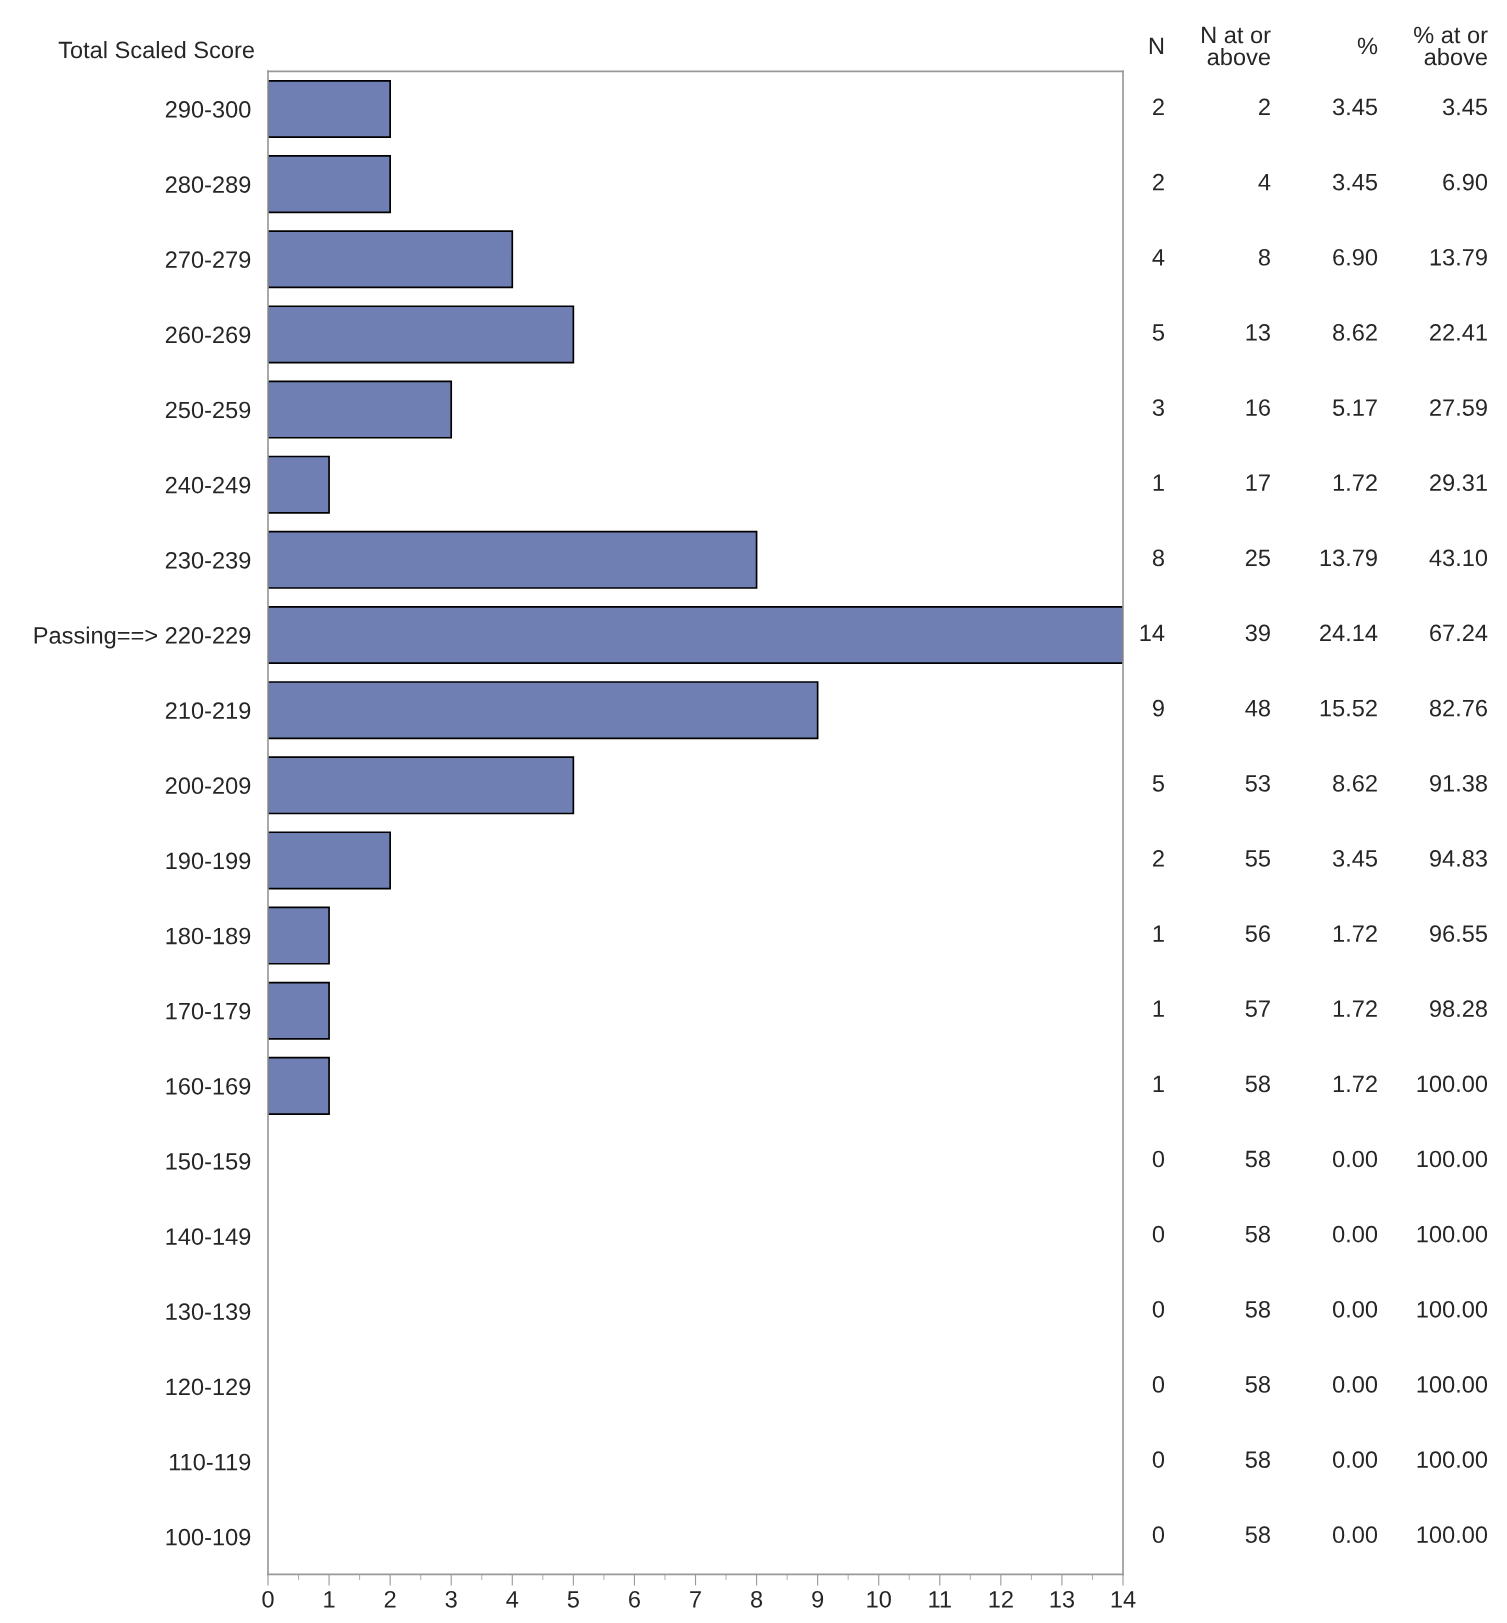 Image resolution: width=1507 pixels, height=1623 pixels. I want to click on text: 57, so click(1257, 1009).